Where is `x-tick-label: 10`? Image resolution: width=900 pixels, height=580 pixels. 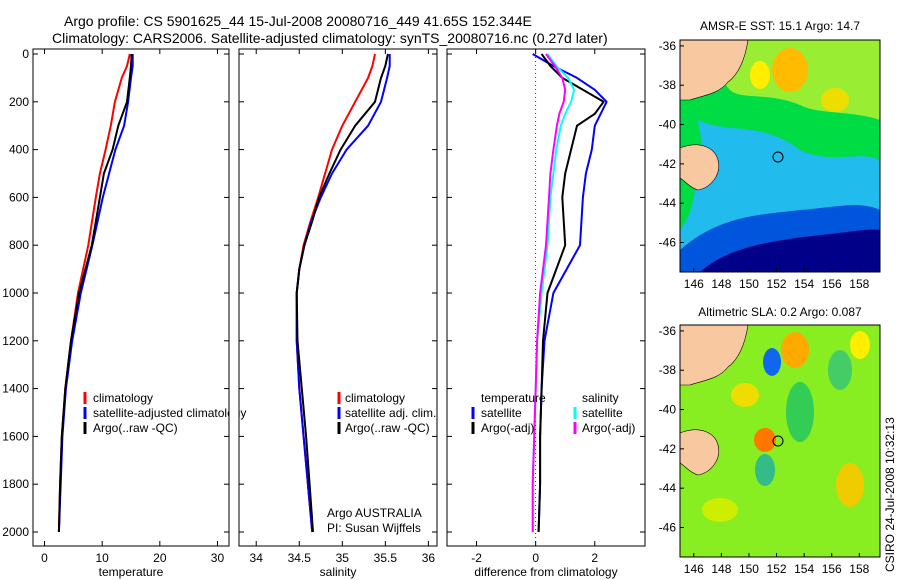 x-tick-label: 10 is located at coordinates (102, 558).